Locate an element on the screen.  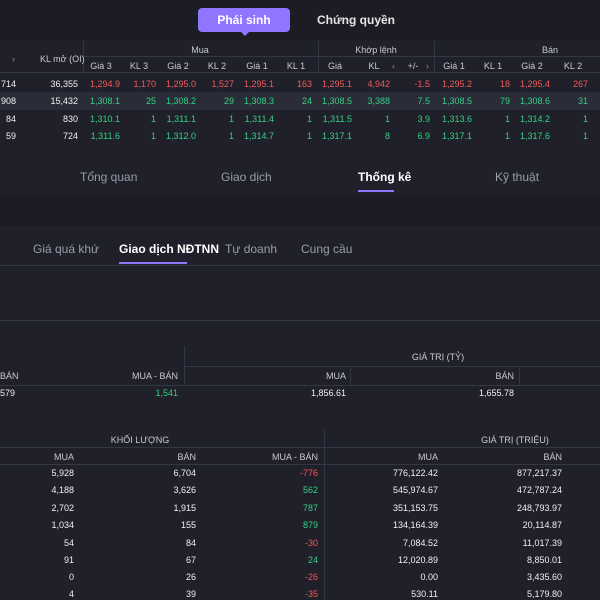
tab-chung-quyen: Chứng quyền is located at coordinates (356, 20).